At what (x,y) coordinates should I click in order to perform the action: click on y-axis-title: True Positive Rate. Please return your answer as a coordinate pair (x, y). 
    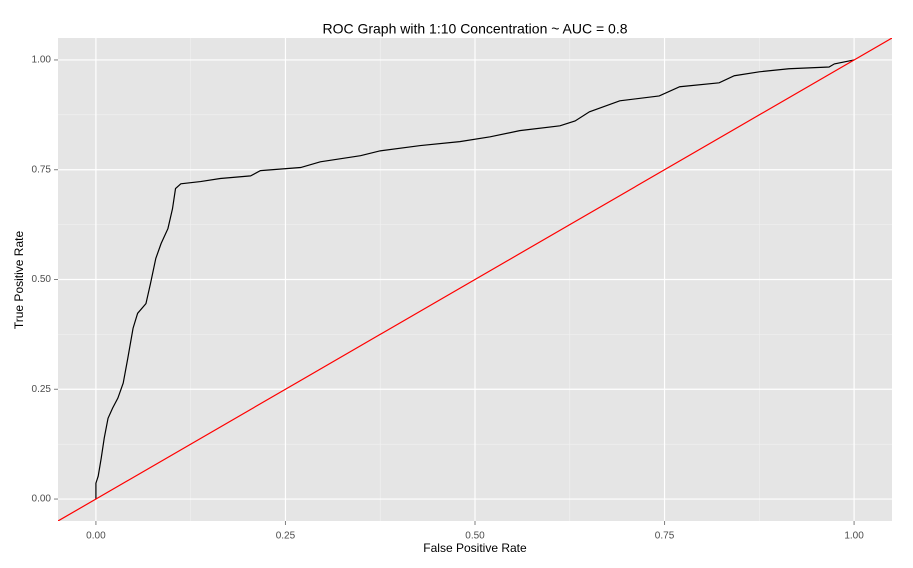
    Looking at the image, I should click on (19, 280).